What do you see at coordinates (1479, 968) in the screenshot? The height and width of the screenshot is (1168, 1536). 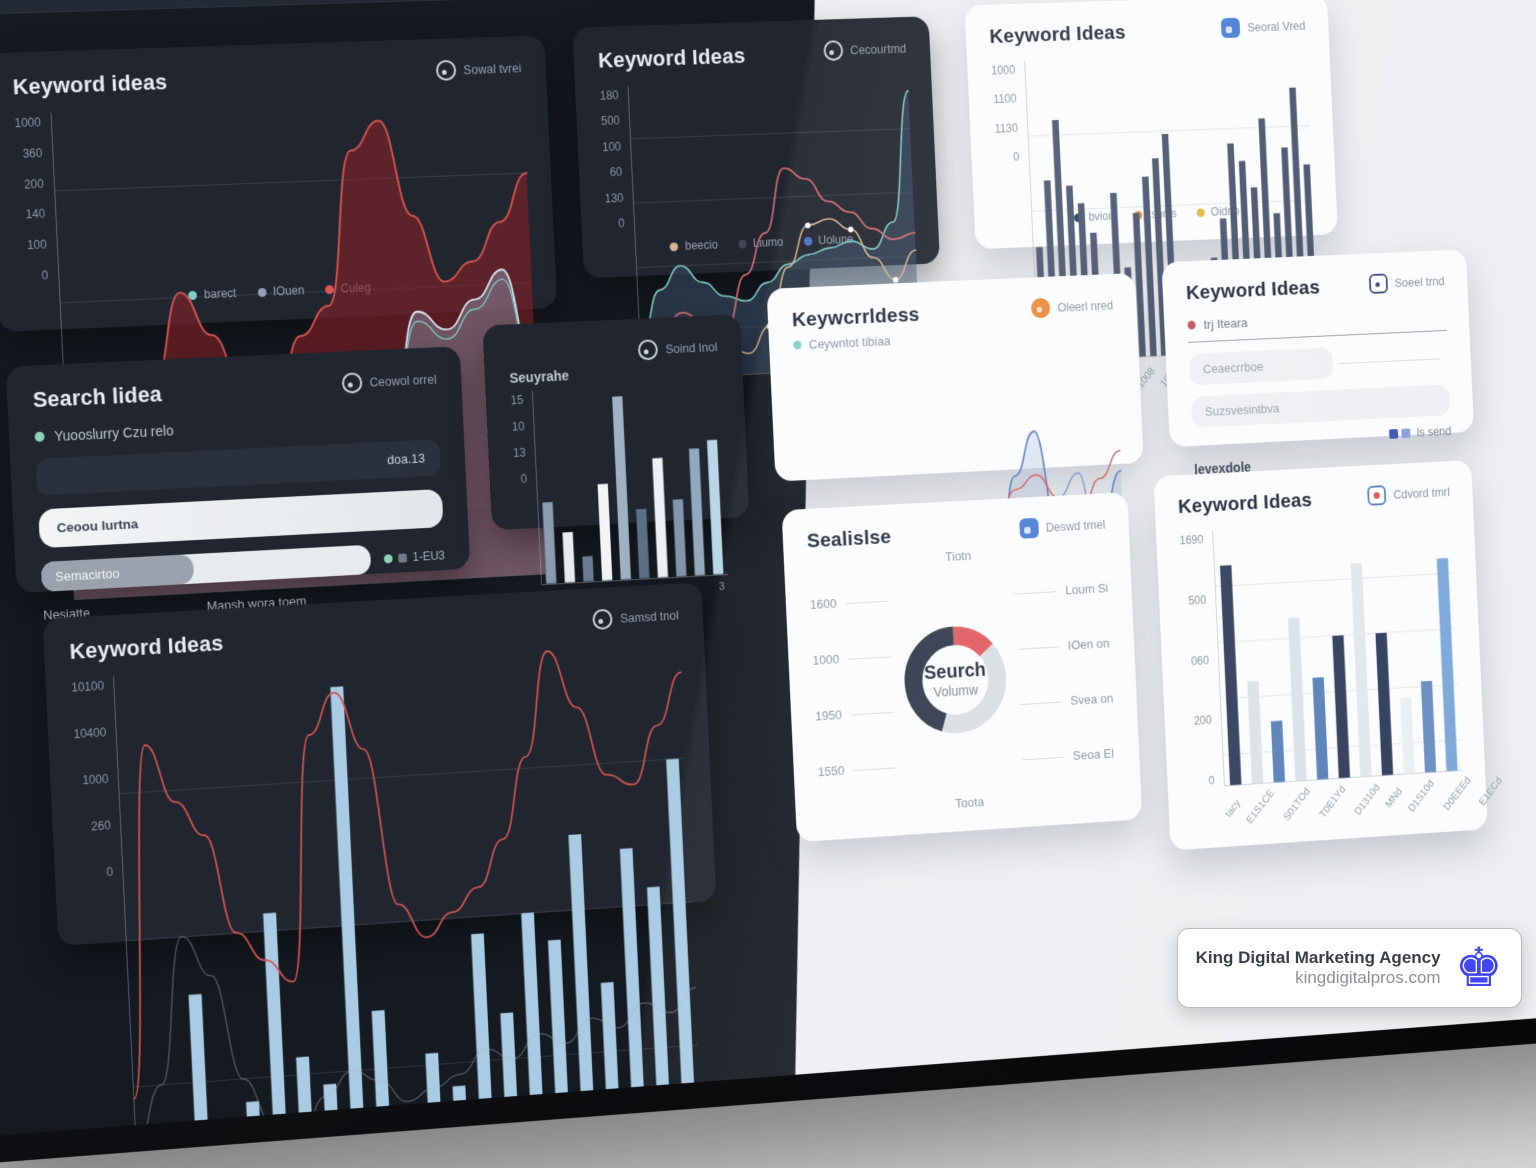 I see `king-logo-icon: ♚` at bounding box center [1479, 968].